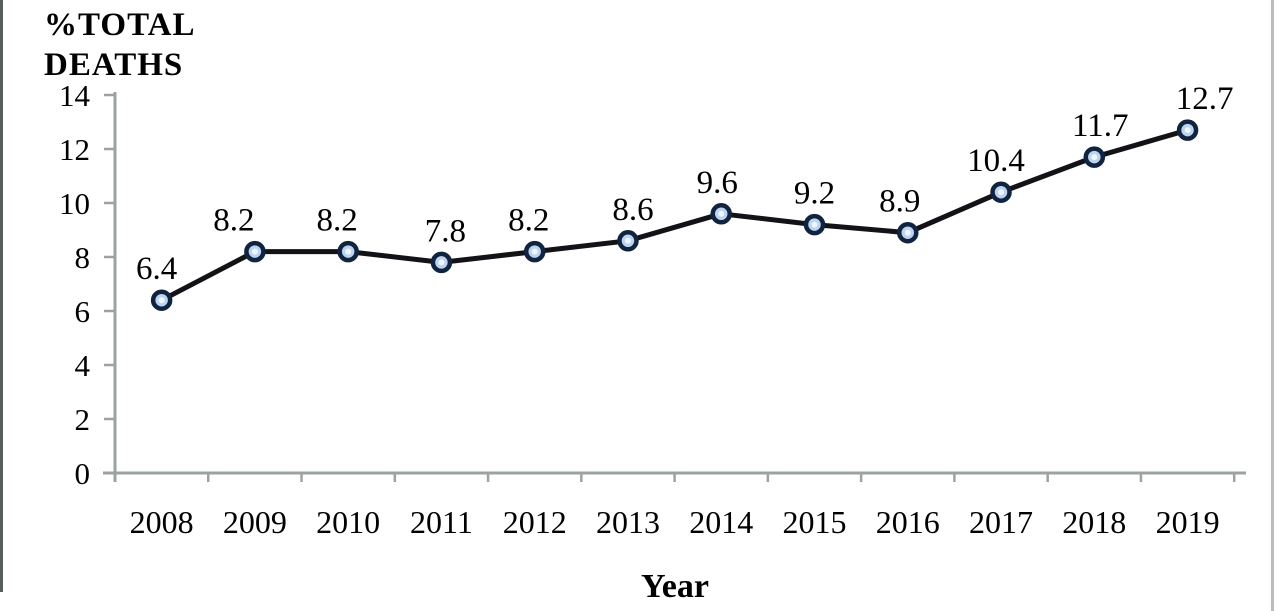  I want to click on x-axis-tick-label: 2017, so click(1001, 522).